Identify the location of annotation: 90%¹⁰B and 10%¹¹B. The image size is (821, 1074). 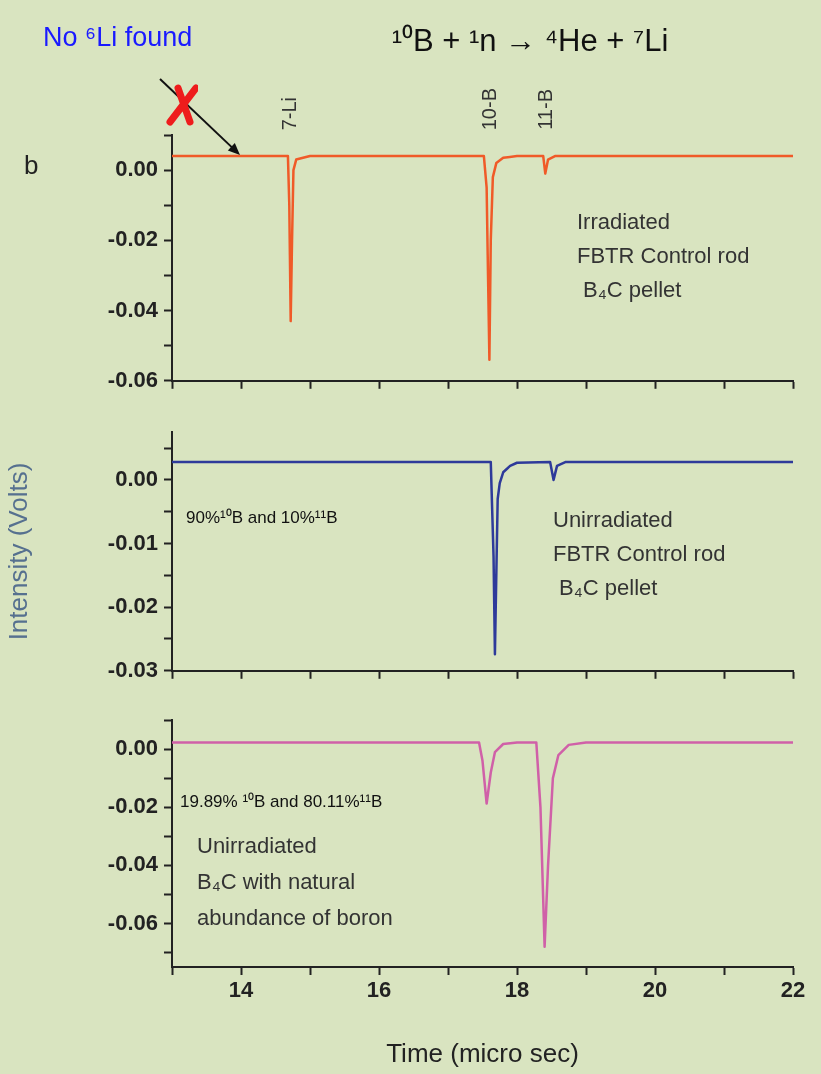
(262, 518).